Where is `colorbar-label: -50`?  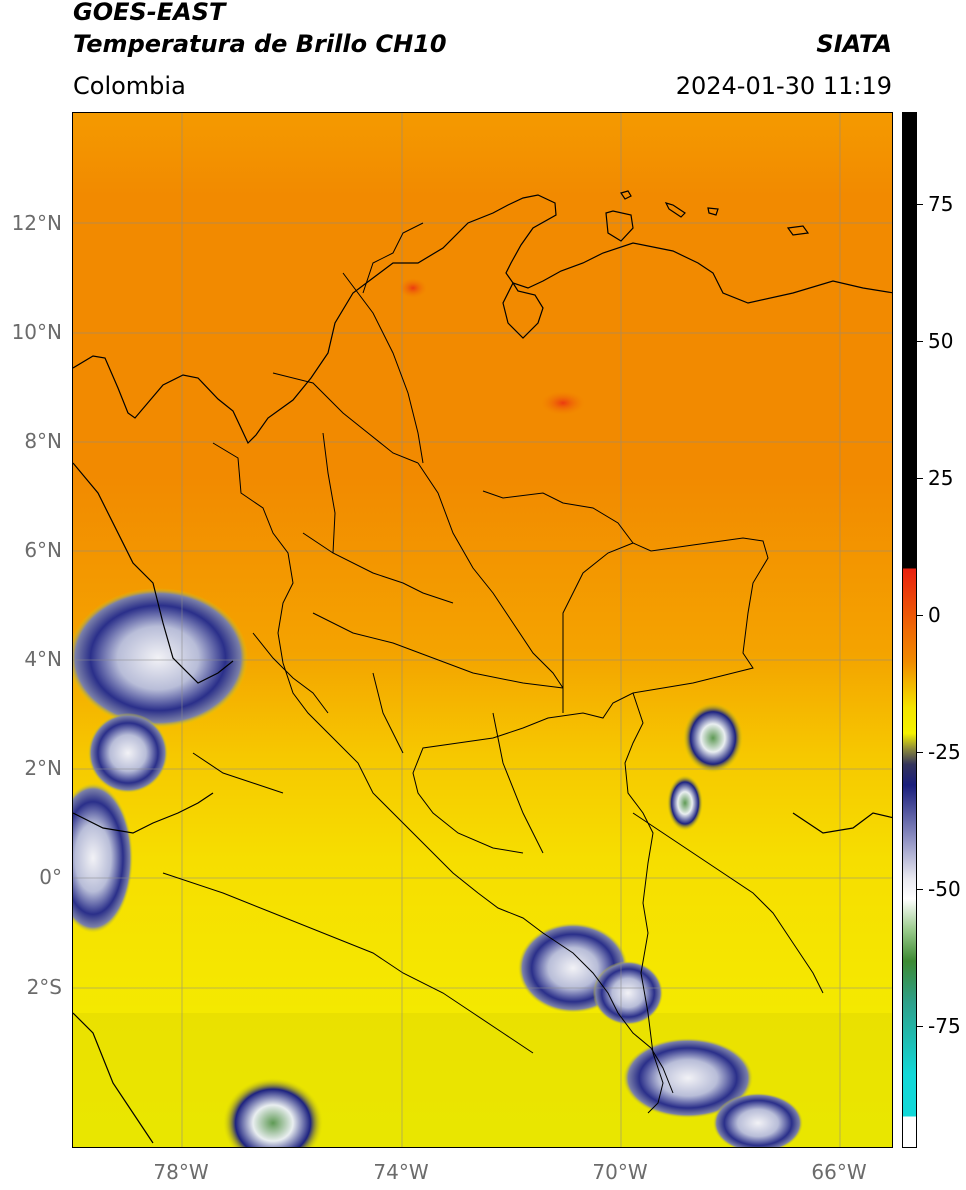
colorbar-label: -50 is located at coordinates (944, 889).